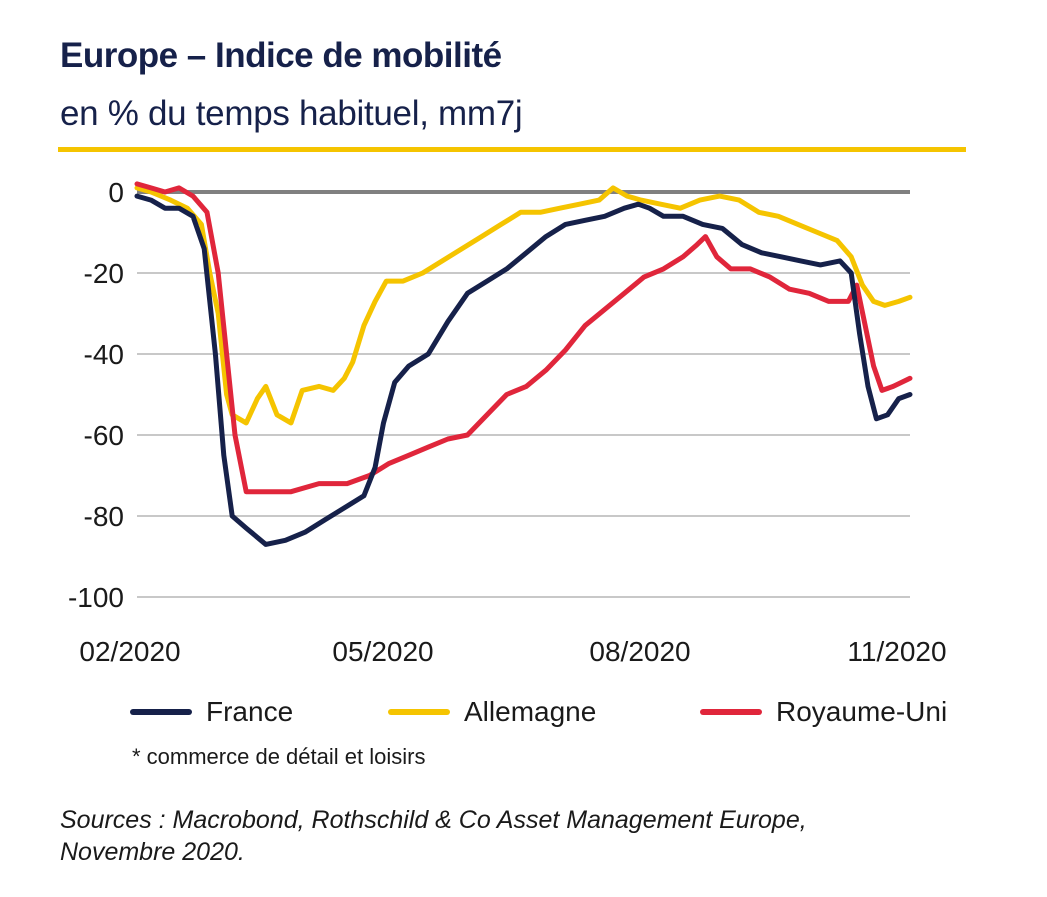 Image resolution: width=1047 pixels, height=897 pixels. I want to click on legend-swatch-royaume-uni, so click(731, 712).